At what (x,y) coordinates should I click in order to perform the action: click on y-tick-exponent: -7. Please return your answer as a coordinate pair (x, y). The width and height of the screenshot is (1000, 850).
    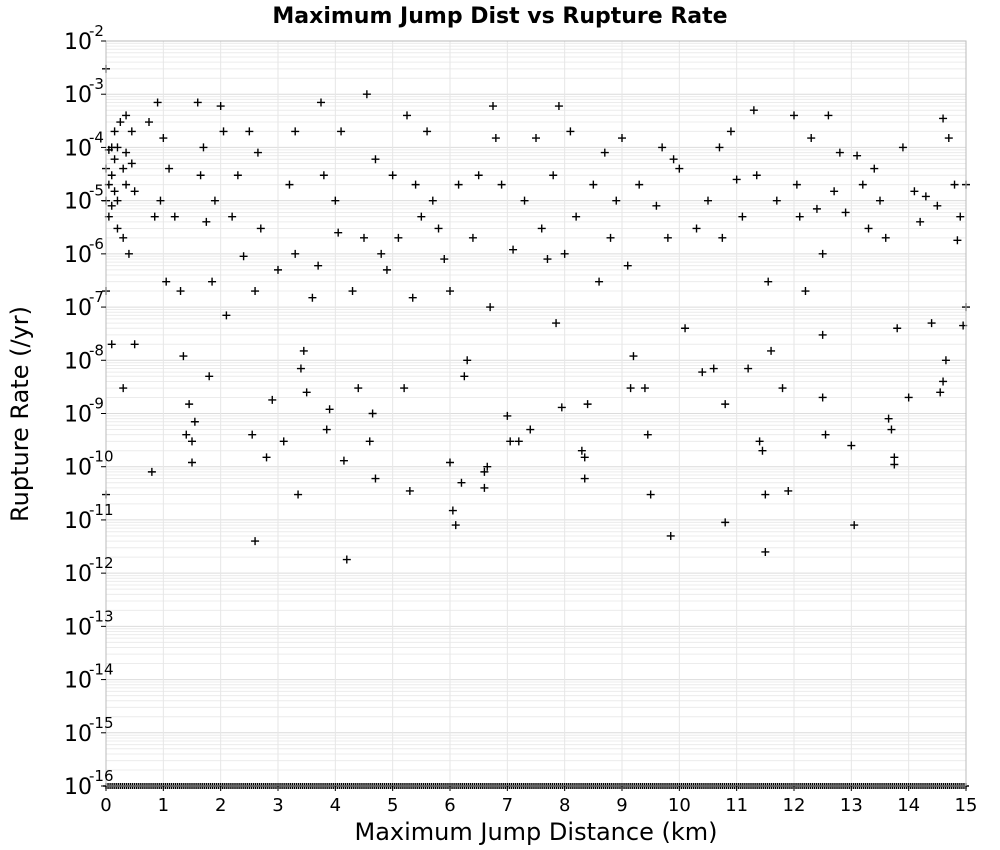
    Looking at the image, I should click on (96, 297).